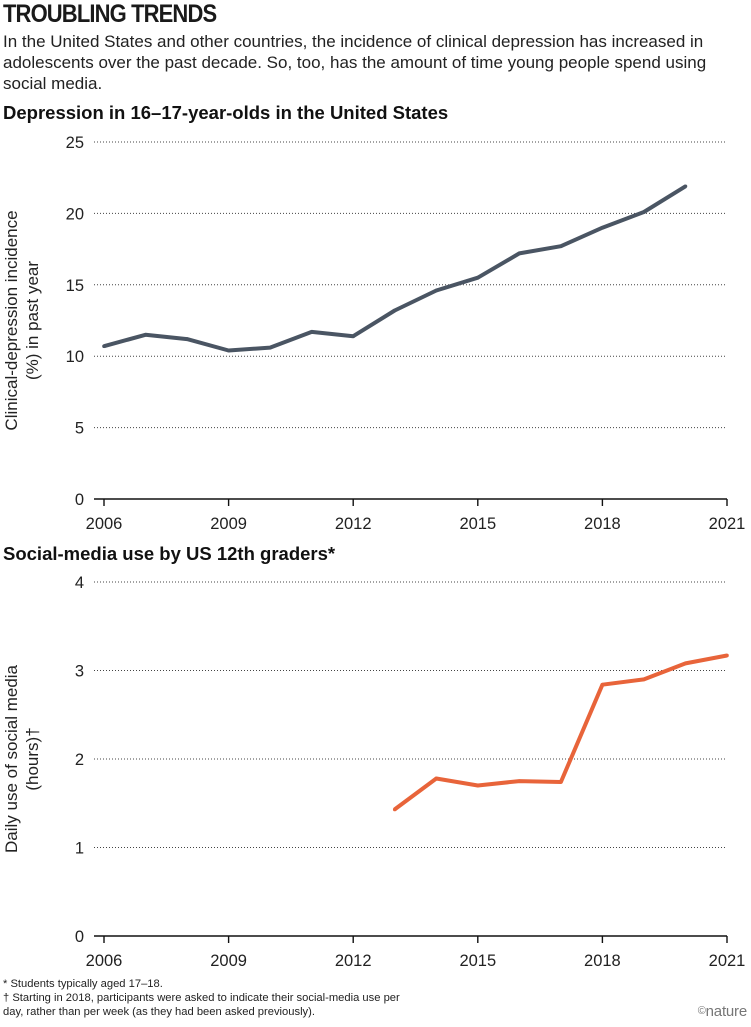  What do you see at coordinates (11, 758) in the screenshot?
I see `y-axis-label: Daily use of social media` at bounding box center [11, 758].